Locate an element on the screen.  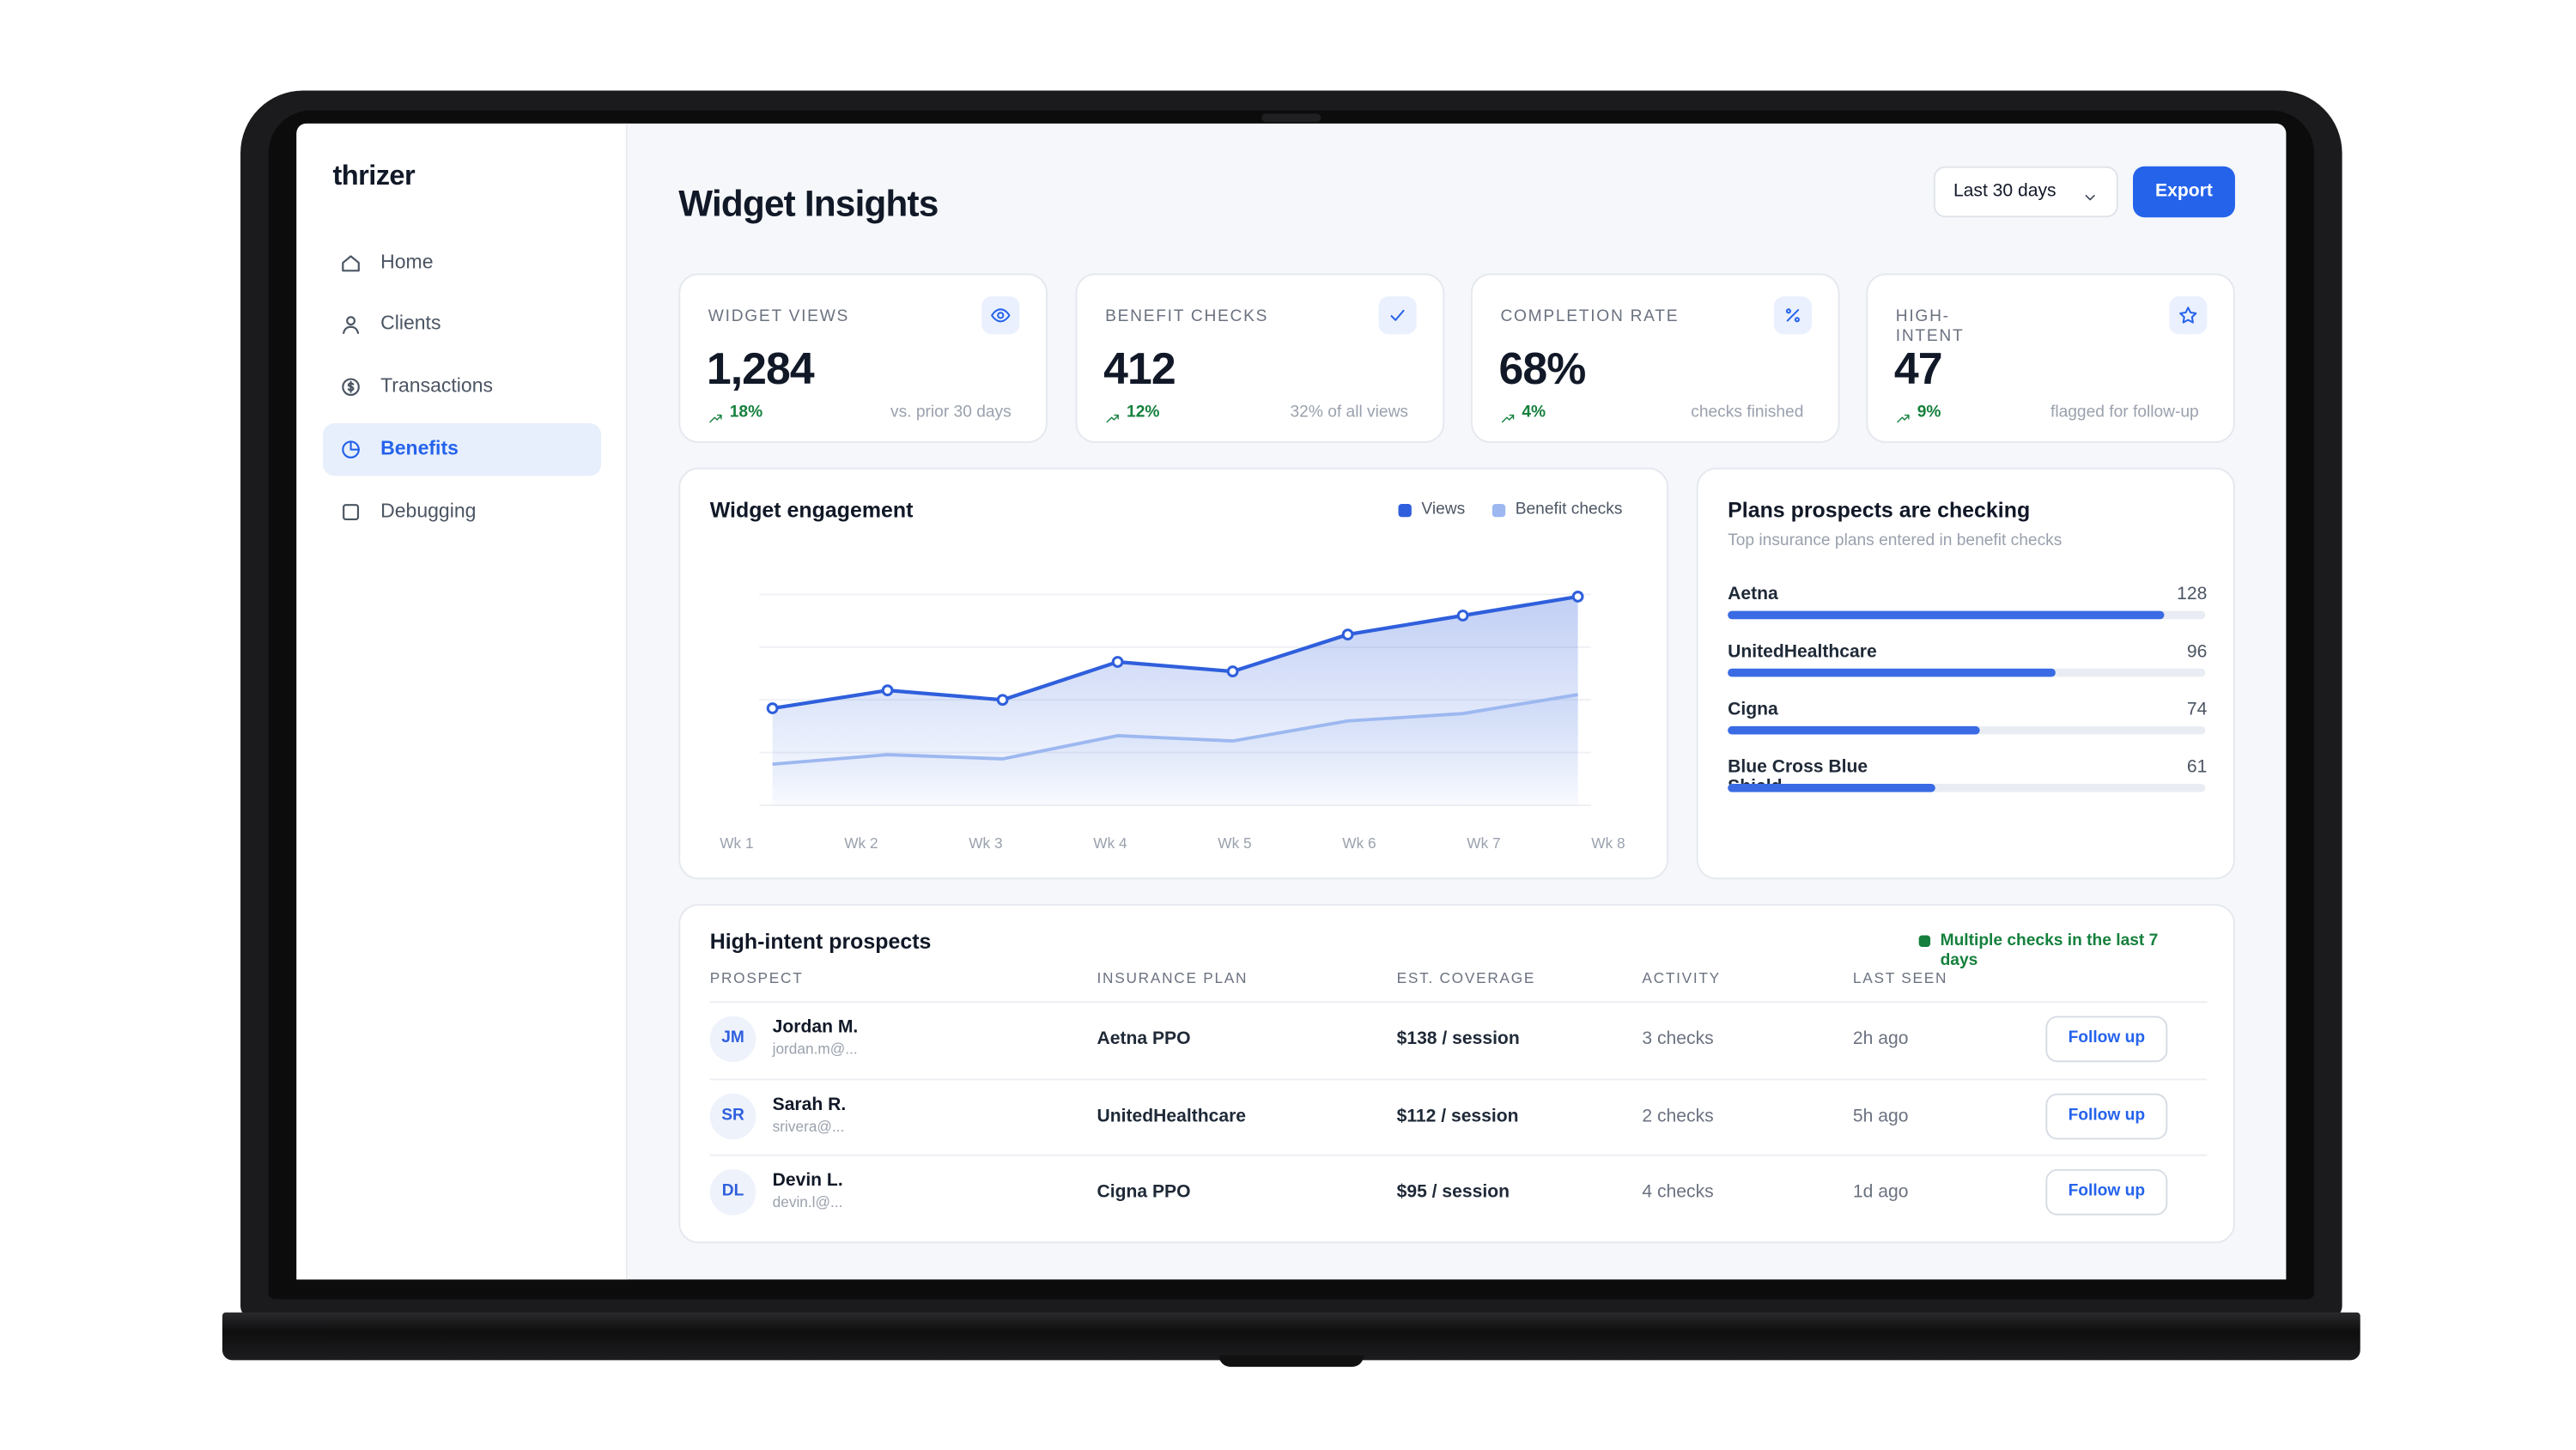
bar-label: UnitedHealthcare is located at coordinates (1802, 653).